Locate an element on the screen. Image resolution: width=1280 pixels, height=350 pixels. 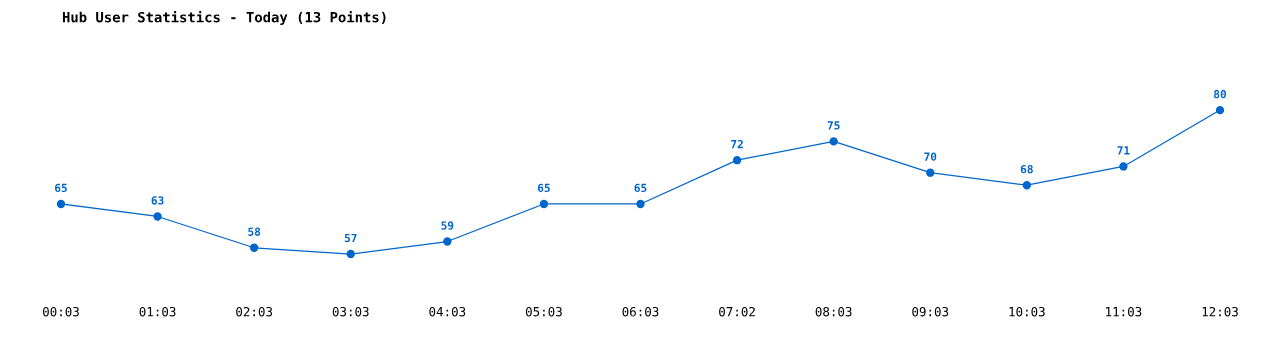
data-label: 58 is located at coordinates (254, 231).